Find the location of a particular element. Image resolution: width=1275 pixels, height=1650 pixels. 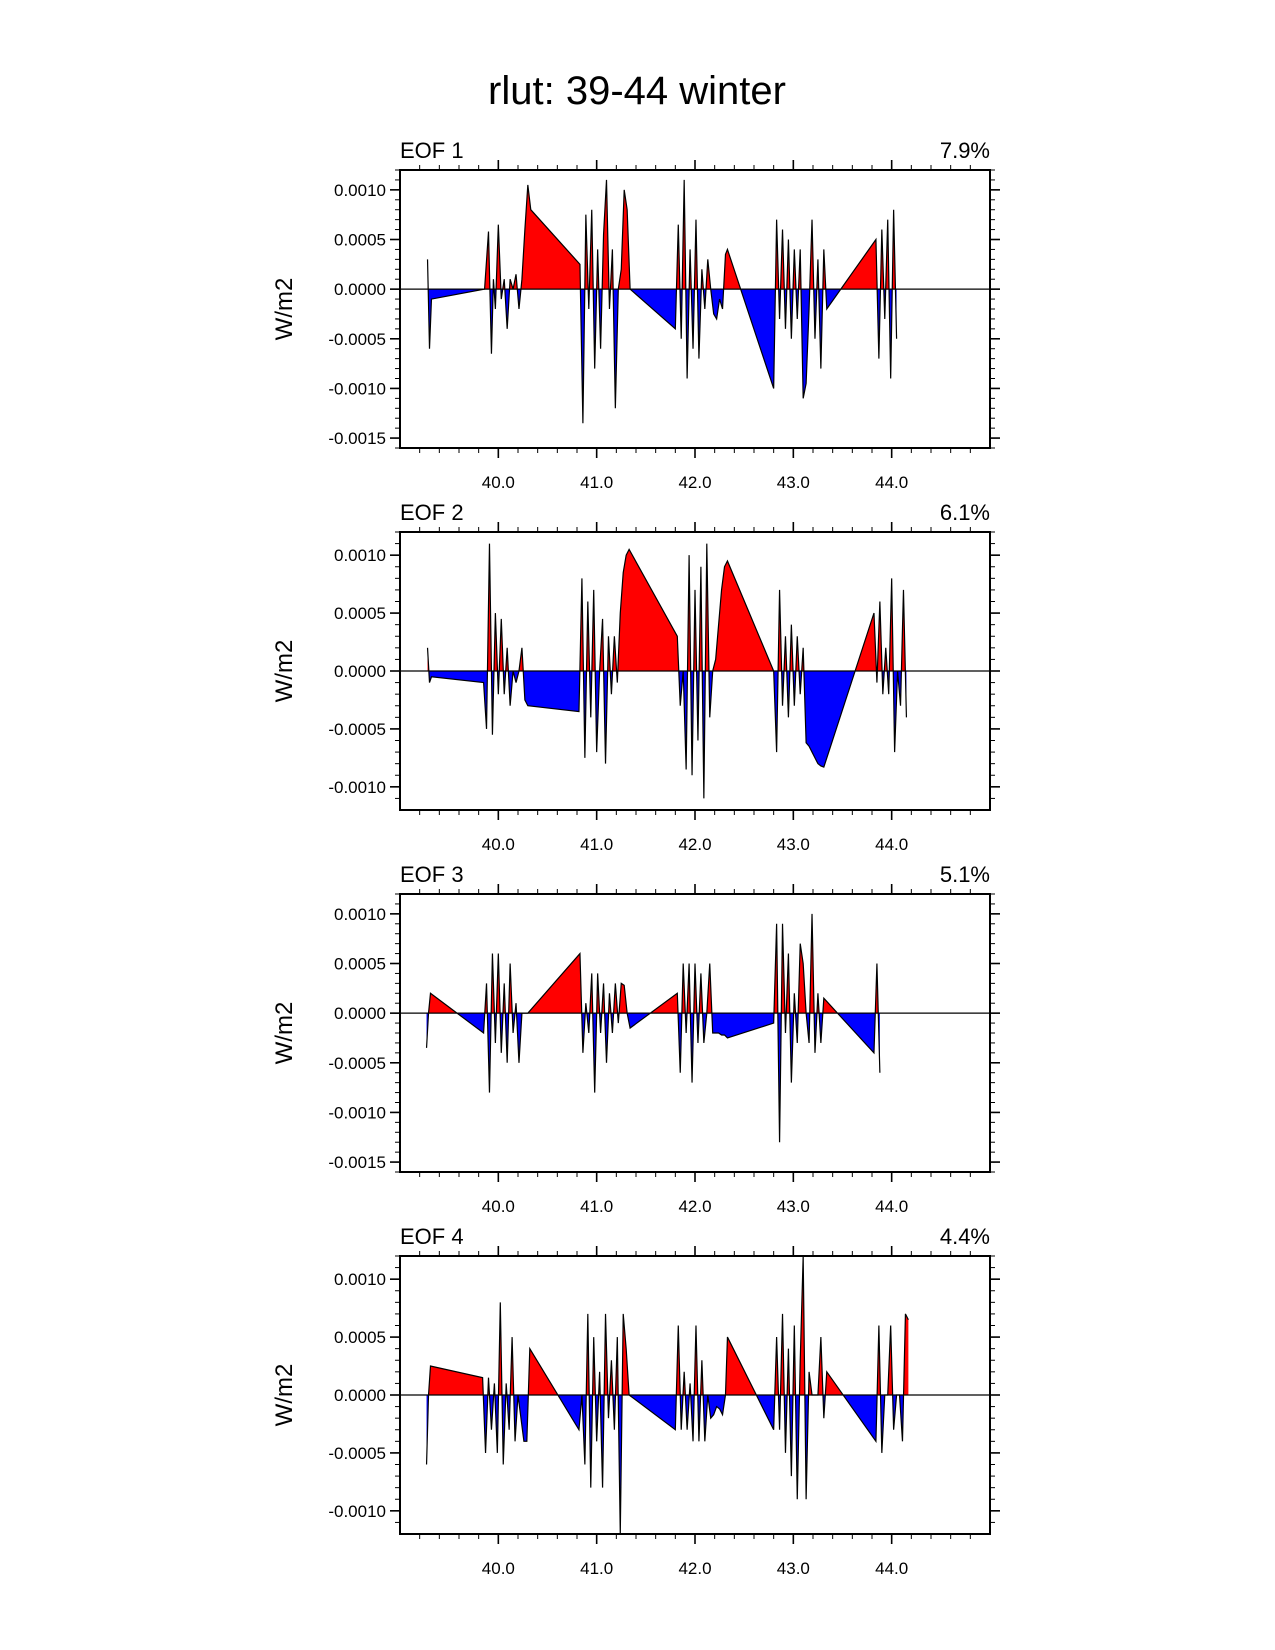

variance-label: 6.1% is located at coordinates (965, 512).